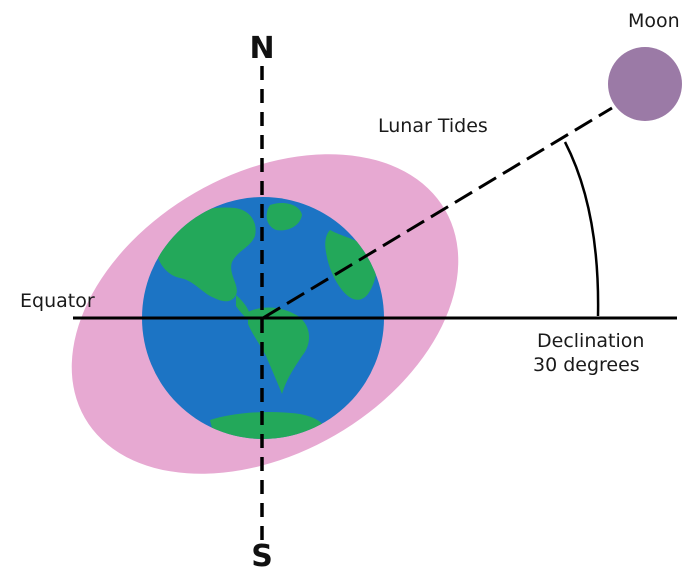  What do you see at coordinates (586, 365) in the screenshot?
I see `declination-label-line2: 30 degrees` at bounding box center [586, 365].